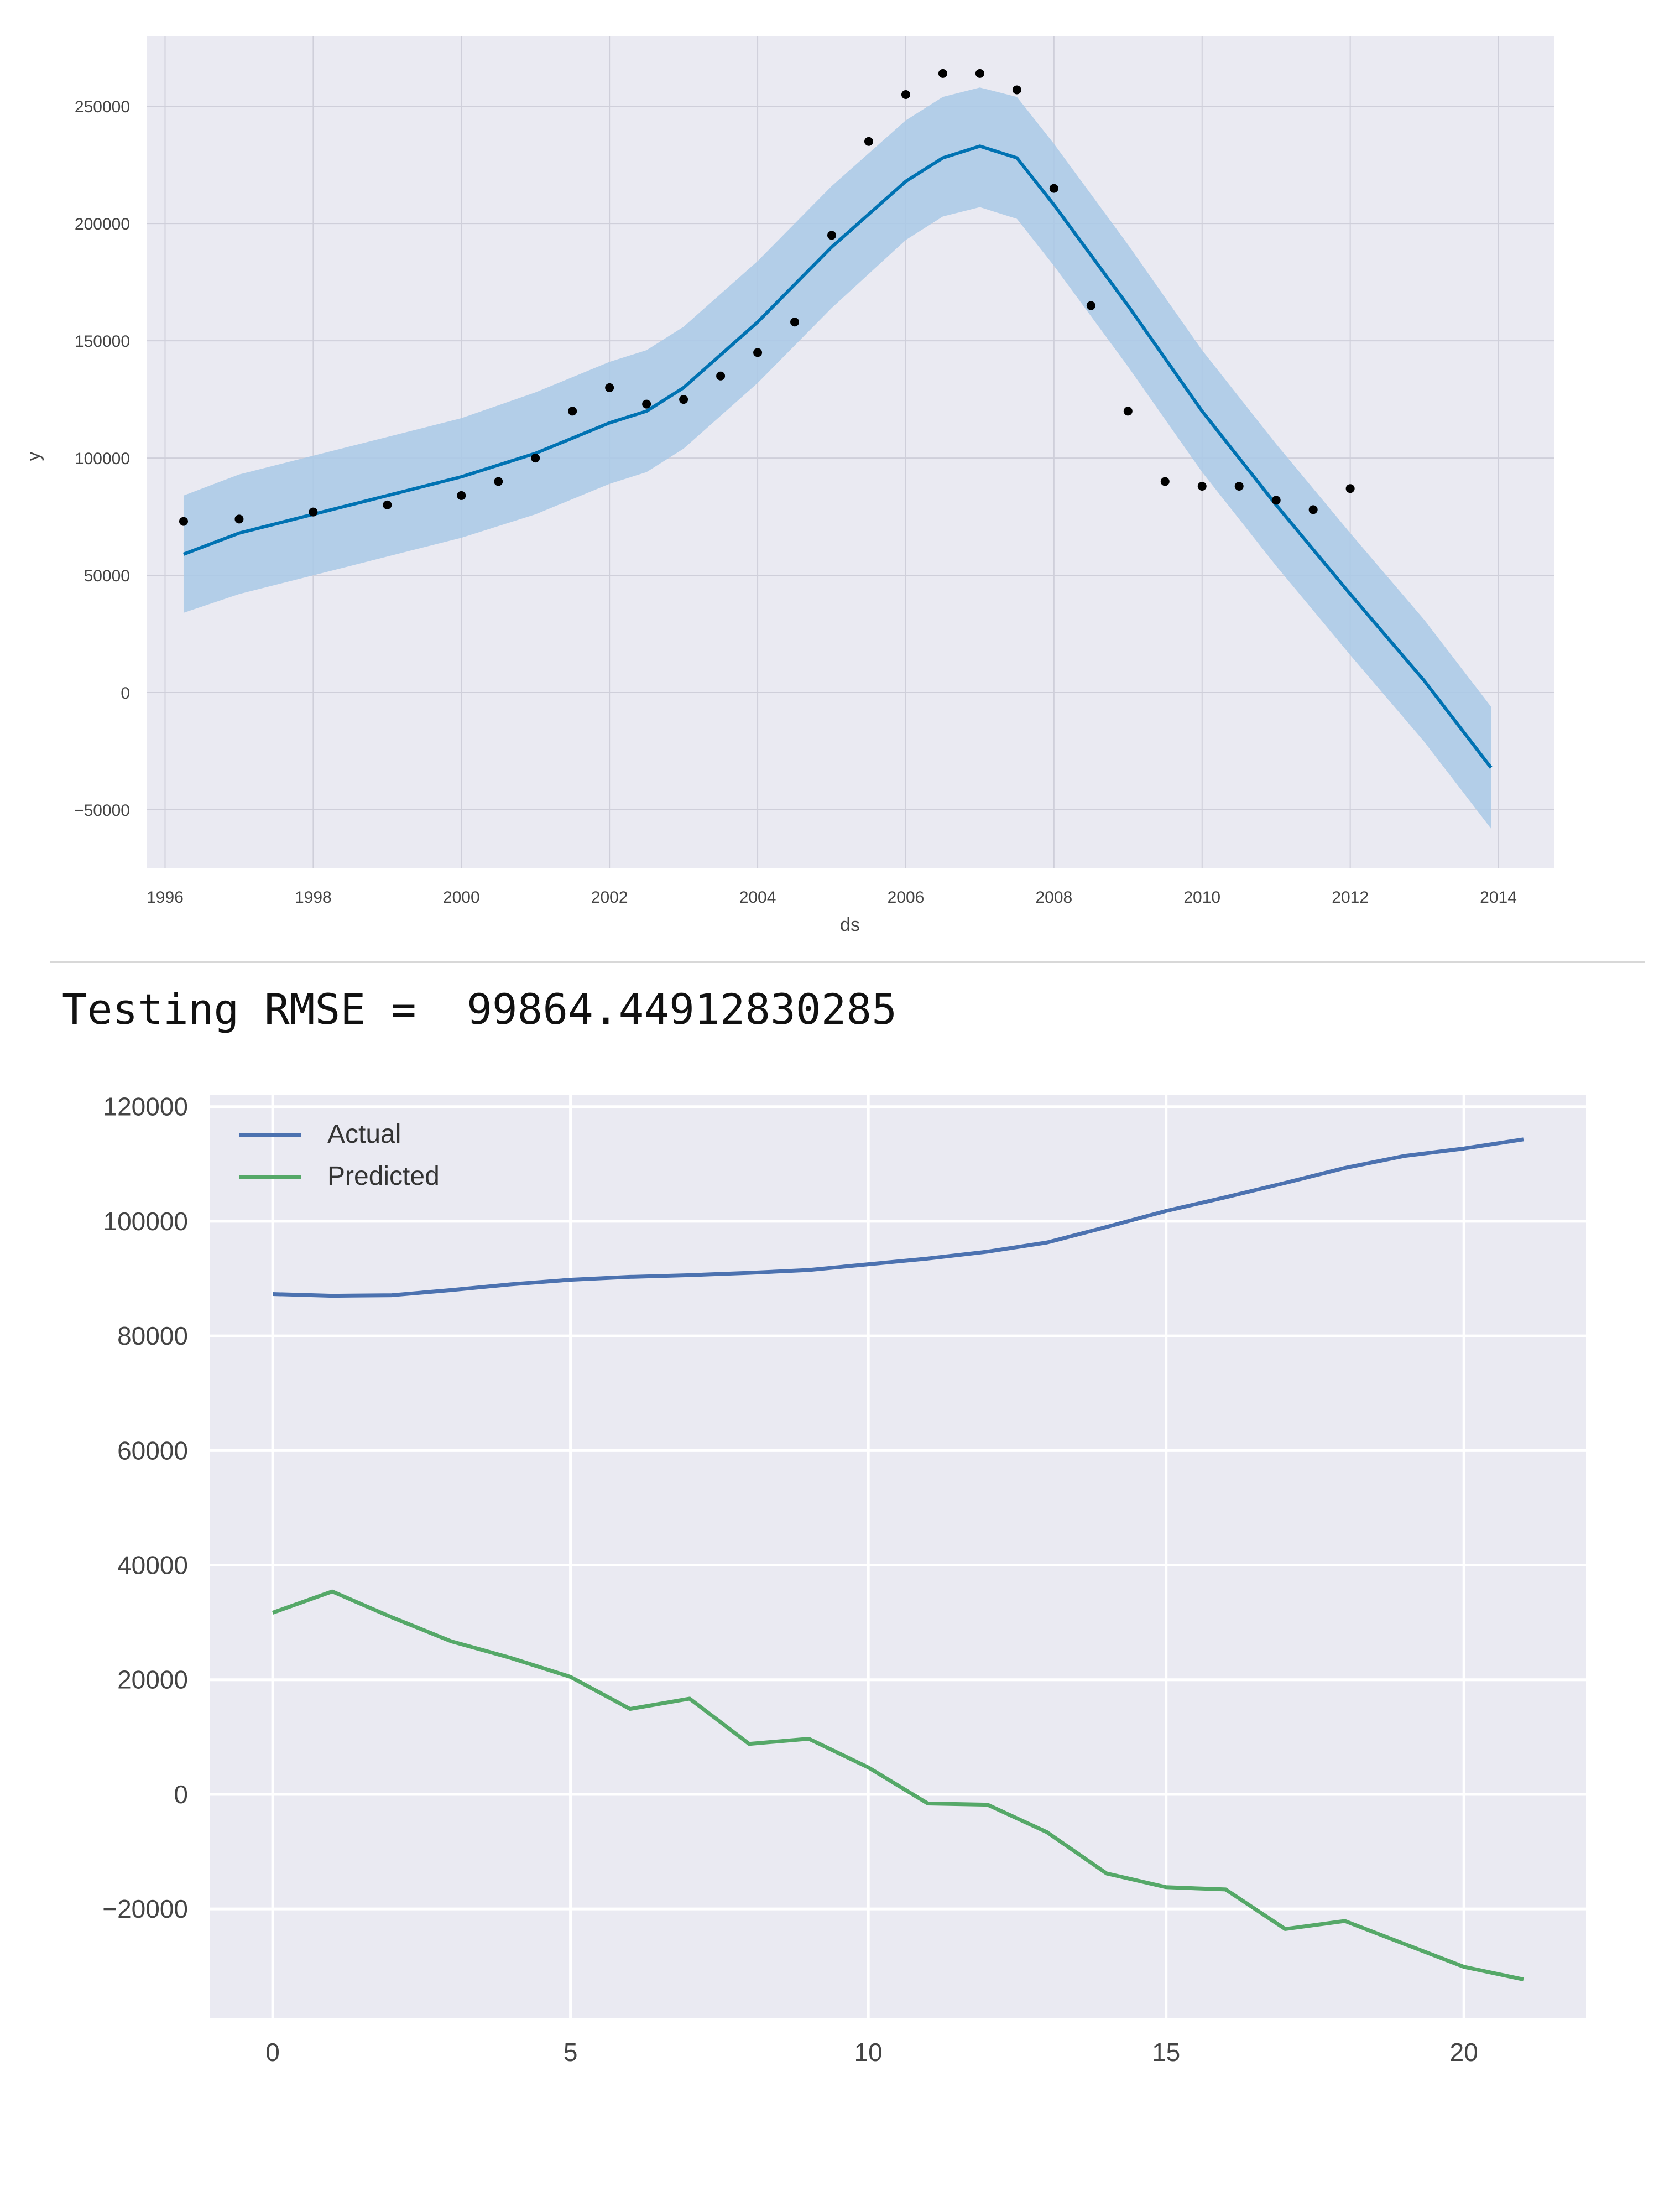 The image size is (1659, 2212). I want to click on y-tick-label: 20000, so click(153, 1679).